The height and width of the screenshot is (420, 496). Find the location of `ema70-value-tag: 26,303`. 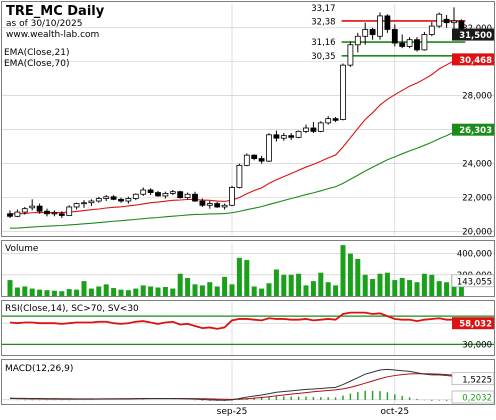

ema70-value-tag: 26,303 is located at coordinates (475, 131).